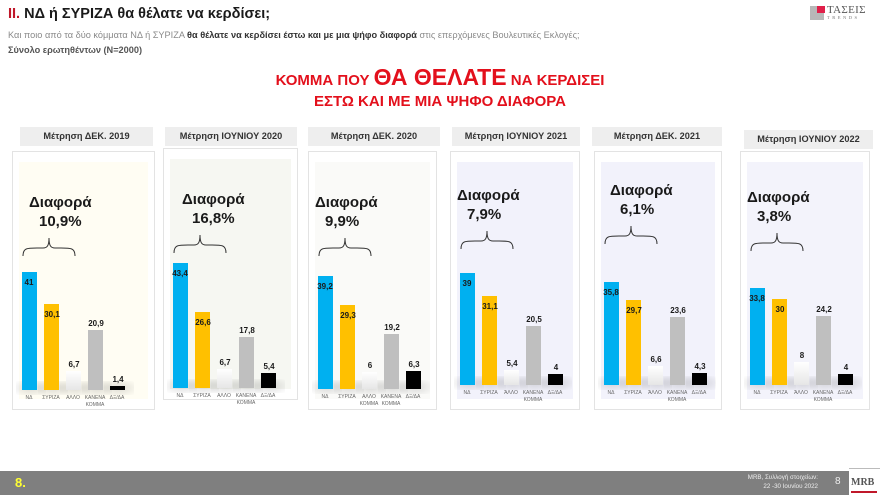  What do you see at coordinates (213, 218) in the screenshot?
I see `difference-value: 16,8%` at bounding box center [213, 218].